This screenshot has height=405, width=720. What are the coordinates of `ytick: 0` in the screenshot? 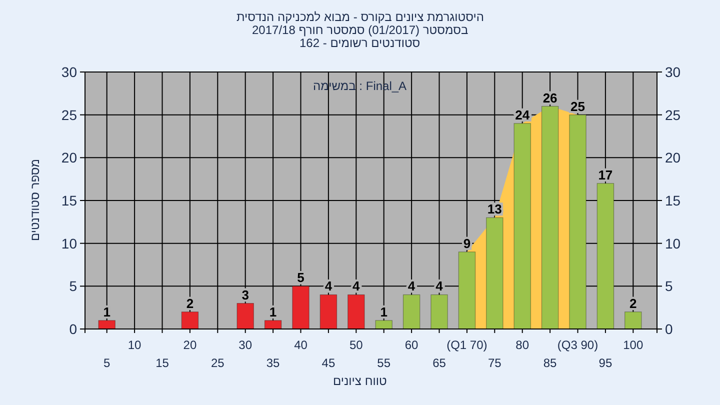 It's located at (73, 329).